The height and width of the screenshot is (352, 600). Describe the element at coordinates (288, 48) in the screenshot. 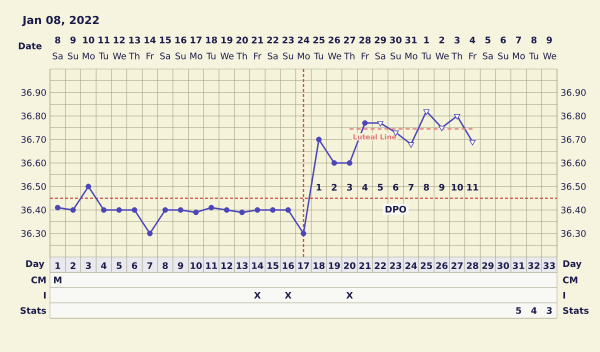

I see `x2-tick-label: 23 Su` at that location.